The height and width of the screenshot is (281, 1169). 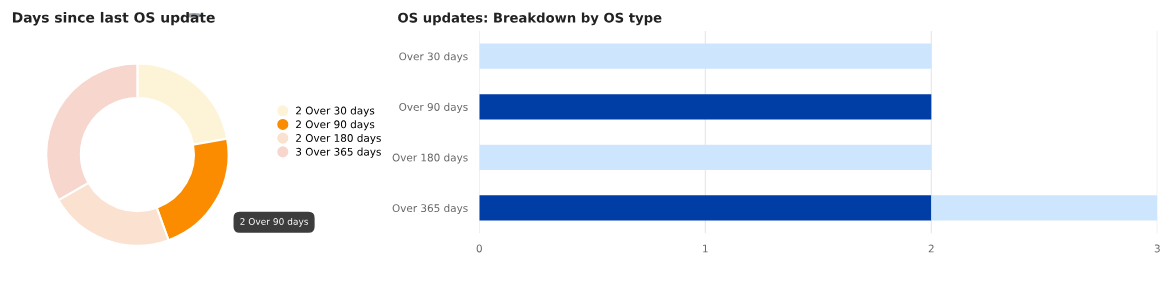 I want to click on legend-label: 2 Over 90 days, so click(x=335, y=125).